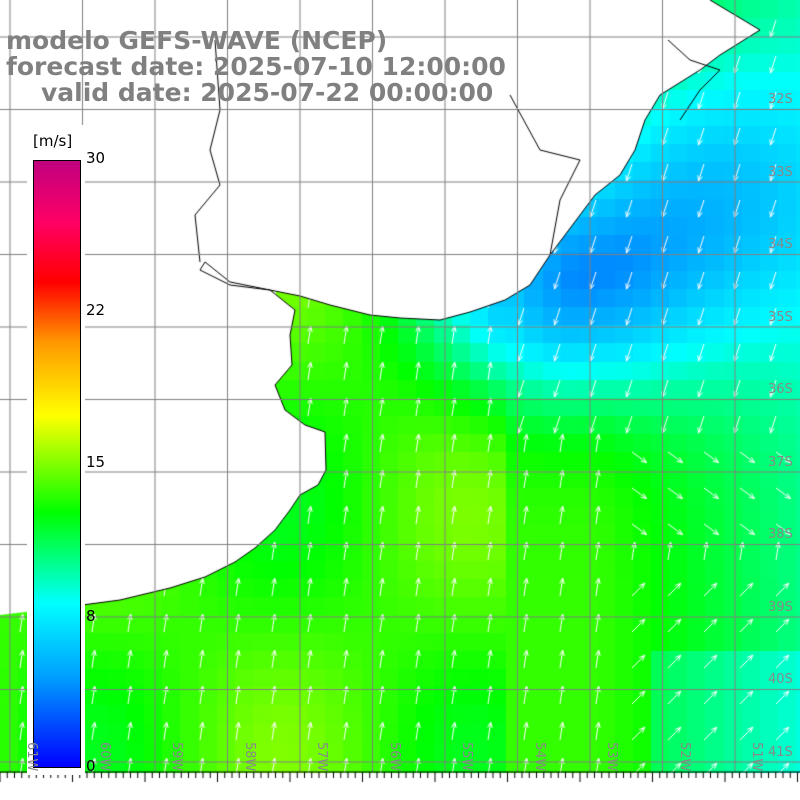 The image size is (800, 800). Describe the element at coordinates (53, 141) in the screenshot. I see `colorbar-unit: [m/s]` at that location.